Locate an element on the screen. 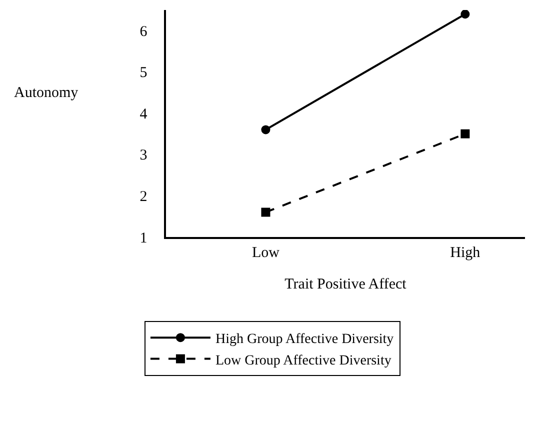  x-axis-title: Trait Positive Affect is located at coordinates (346, 284).